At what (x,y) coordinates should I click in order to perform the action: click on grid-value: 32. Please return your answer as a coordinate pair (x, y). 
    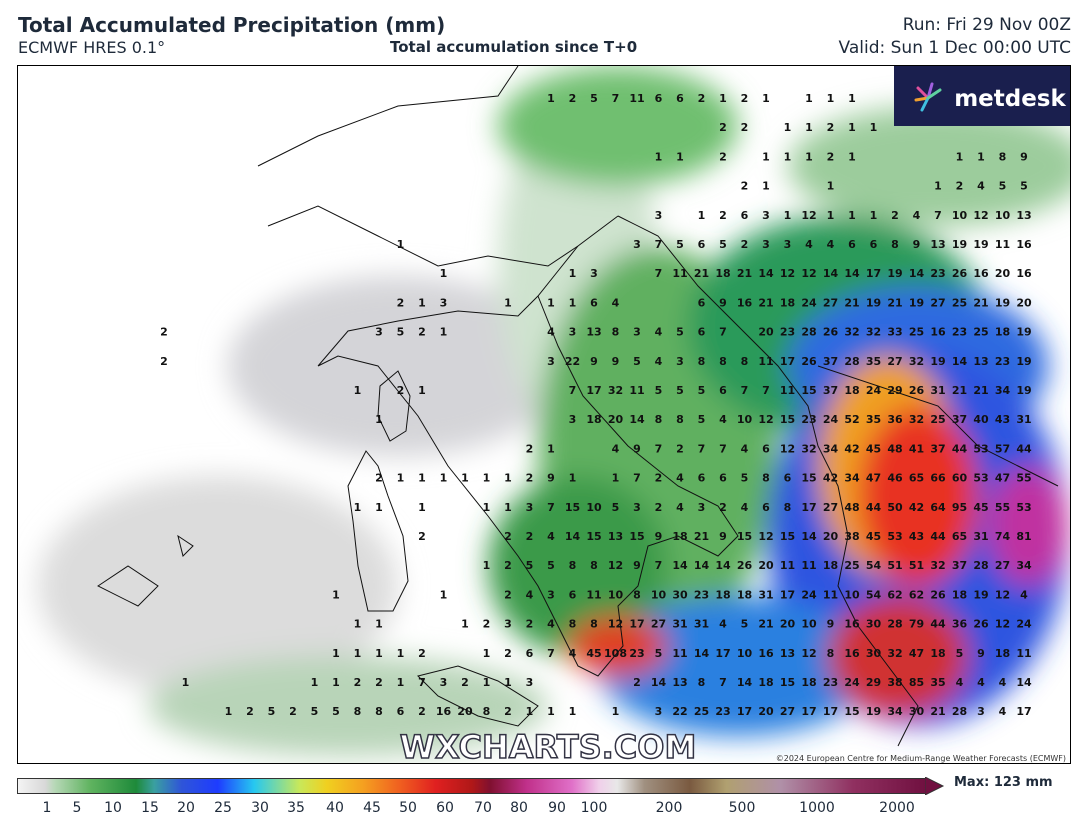
    Looking at the image, I should click on (808, 448).